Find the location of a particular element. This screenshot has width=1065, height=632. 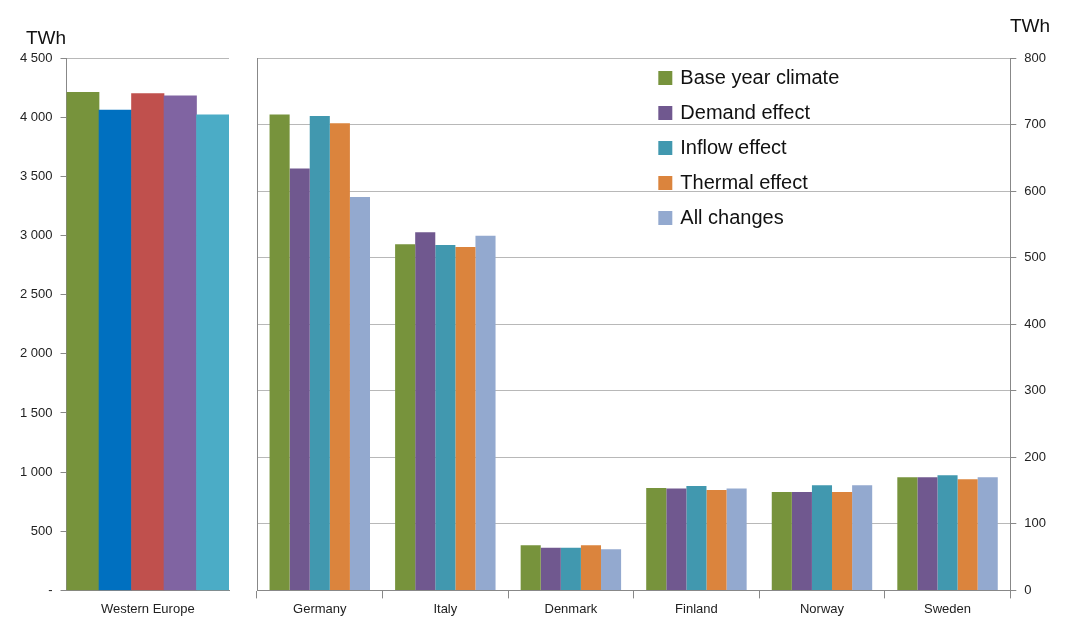

y2-tick-label: 200 is located at coordinates (1035, 456).